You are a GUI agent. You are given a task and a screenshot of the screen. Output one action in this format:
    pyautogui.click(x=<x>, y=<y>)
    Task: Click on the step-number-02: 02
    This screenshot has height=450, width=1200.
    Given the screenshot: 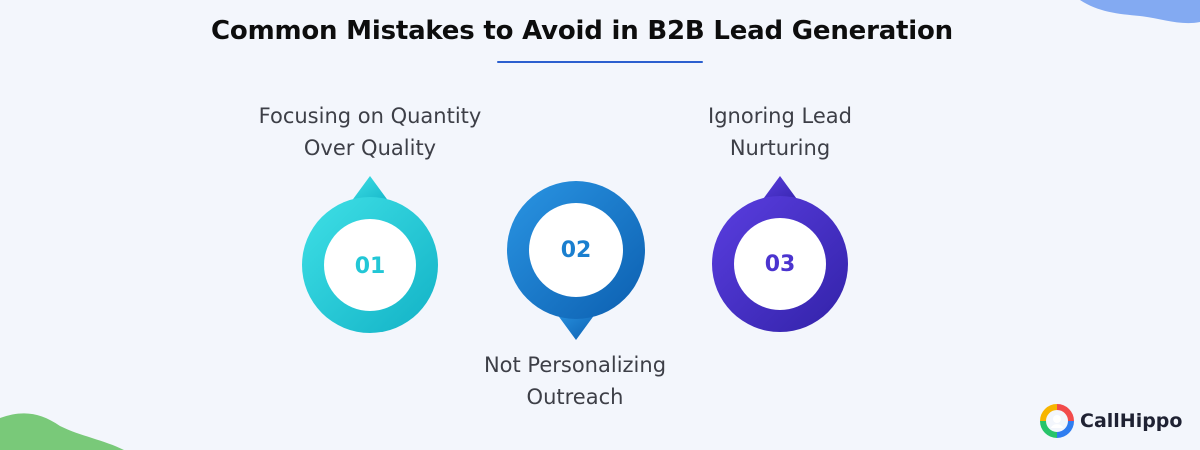 What is the action you would take?
    pyautogui.click(x=576, y=250)
    